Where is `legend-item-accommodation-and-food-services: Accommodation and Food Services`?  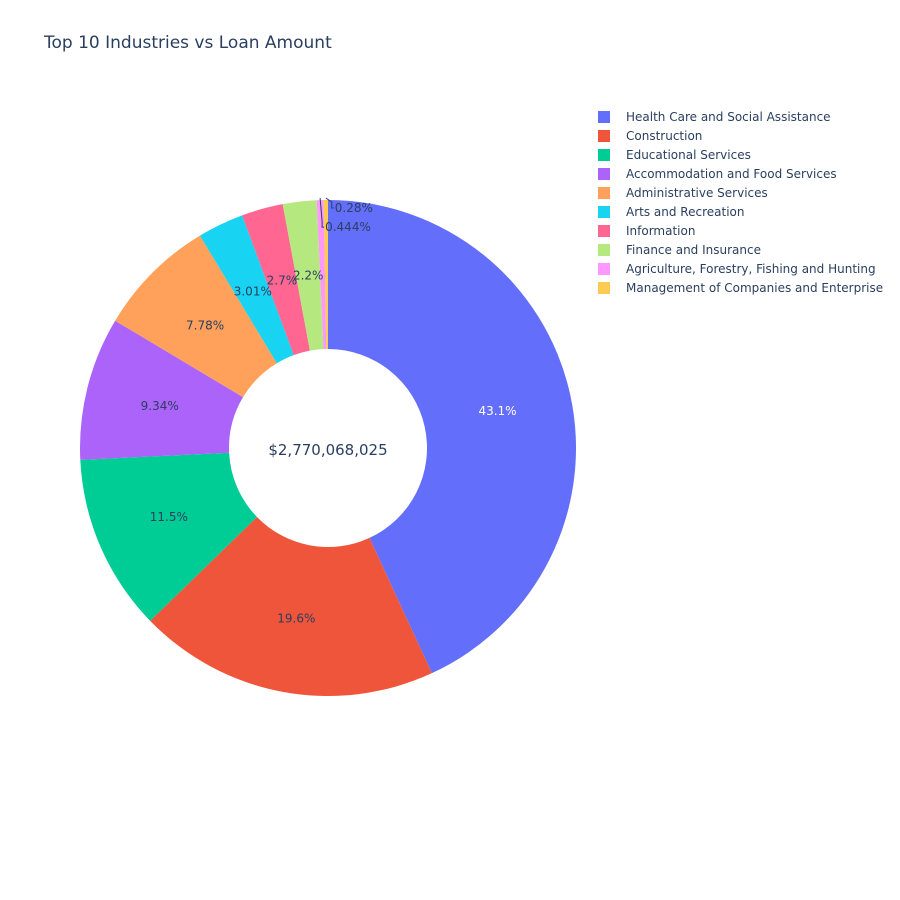 legend-item-accommodation-and-food-services: Accommodation and Food Services is located at coordinates (740, 173).